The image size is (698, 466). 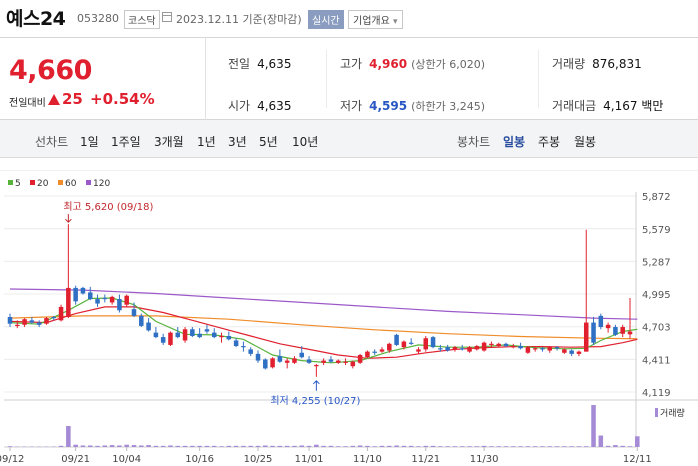 What do you see at coordinates (239, 19) in the screenshot?
I see `quote-date: 2023.12.11 기준(장마감)` at bounding box center [239, 19].